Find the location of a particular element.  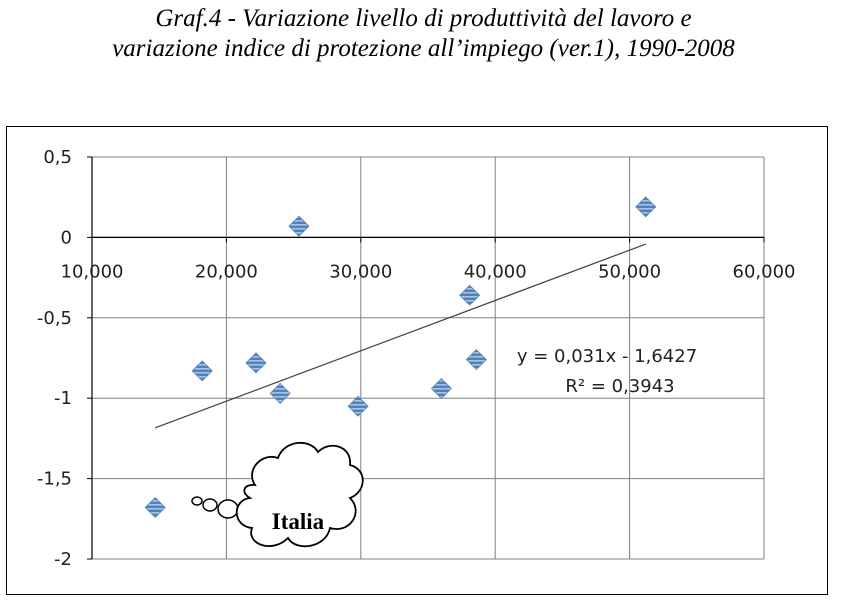

x-tick-label: 40,000 is located at coordinates (495, 271).